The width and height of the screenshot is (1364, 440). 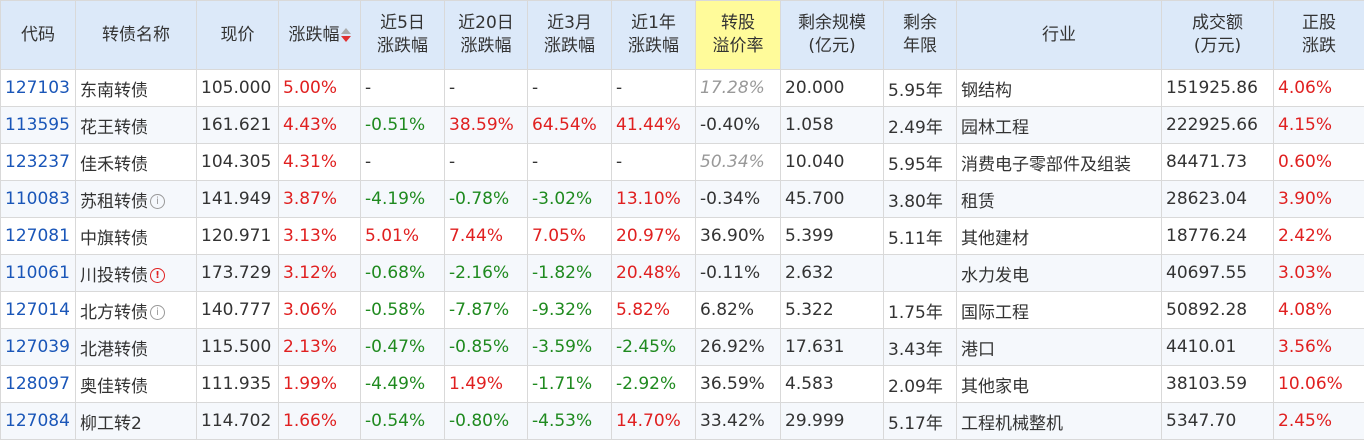 What do you see at coordinates (136, 162) in the screenshot?
I see `bond-name-cell: 佳禾转债` at bounding box center [136, 162].